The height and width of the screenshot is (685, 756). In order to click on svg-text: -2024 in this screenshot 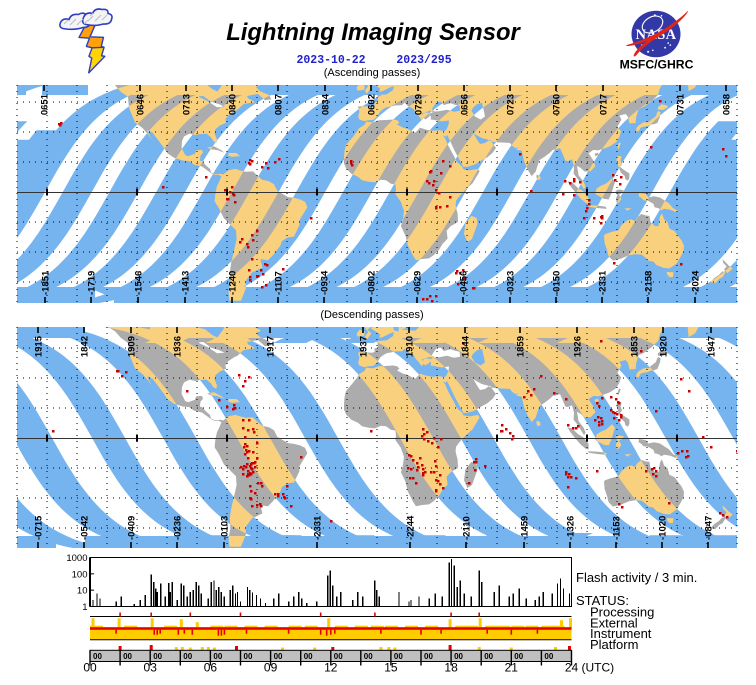, I will do `click(696, 282)`.